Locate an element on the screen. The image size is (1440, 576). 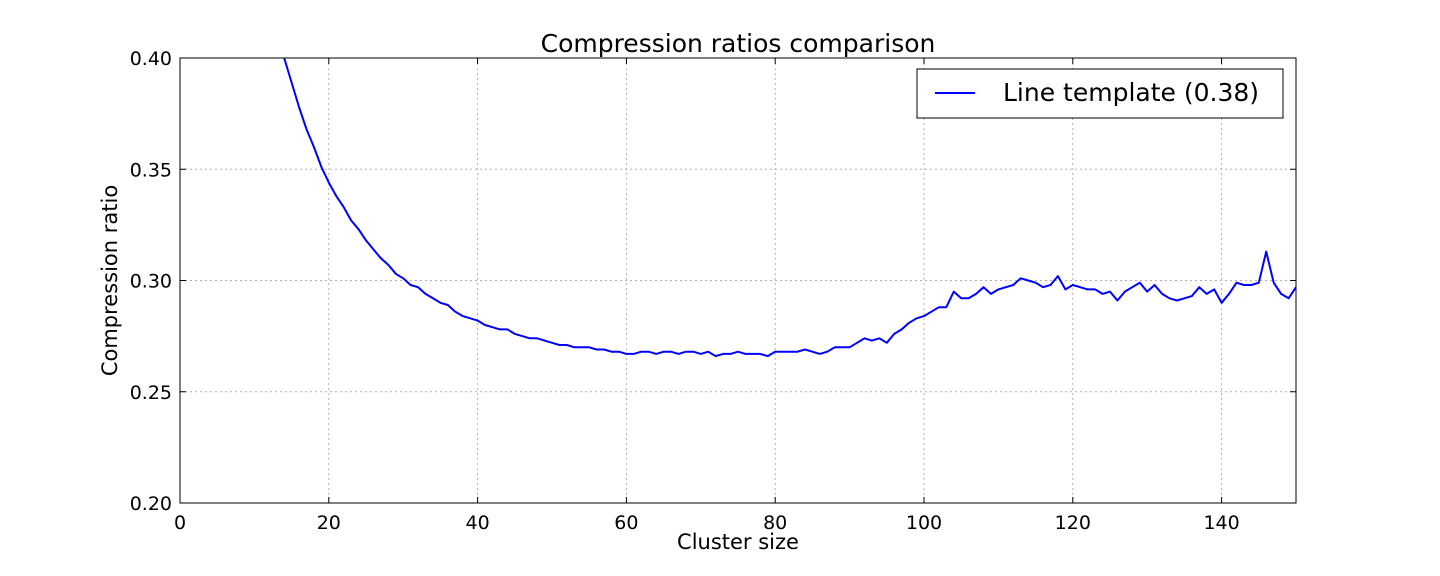
y-tick-label: 0.40 is located at coordinates (151, 59).